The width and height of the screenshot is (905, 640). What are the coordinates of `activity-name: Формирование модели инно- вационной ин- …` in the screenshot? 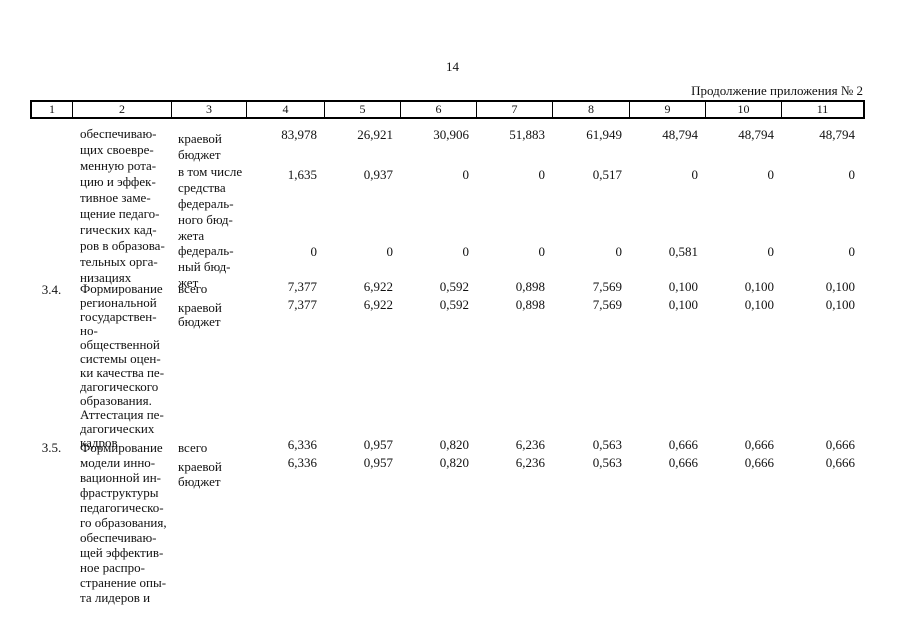 It's located at (123, 522).